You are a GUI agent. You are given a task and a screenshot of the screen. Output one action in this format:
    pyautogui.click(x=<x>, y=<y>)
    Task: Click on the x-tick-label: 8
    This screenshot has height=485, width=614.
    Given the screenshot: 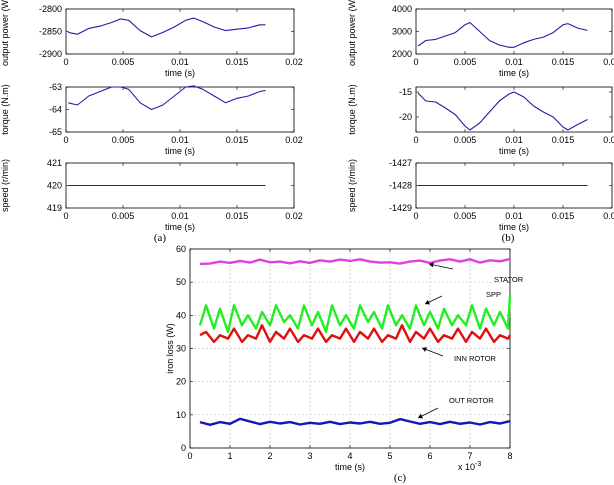 What is the action you would take?
    pyautogui.click(x=509, y=456)
    